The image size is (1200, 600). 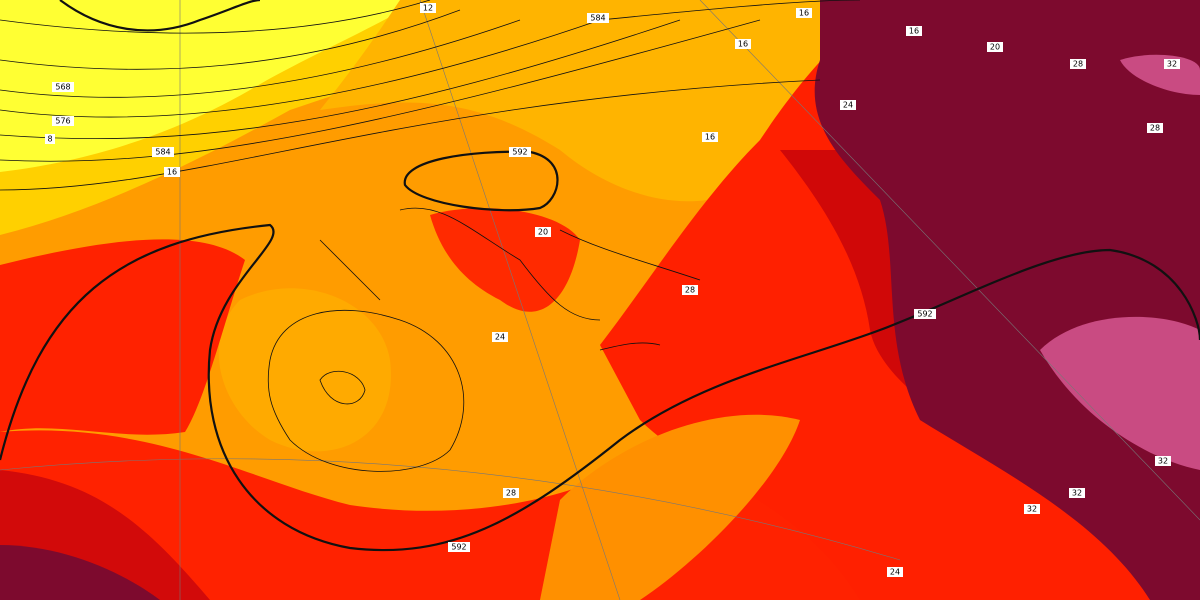 I want to click on field-amber-central, so click(x=304, y=370).